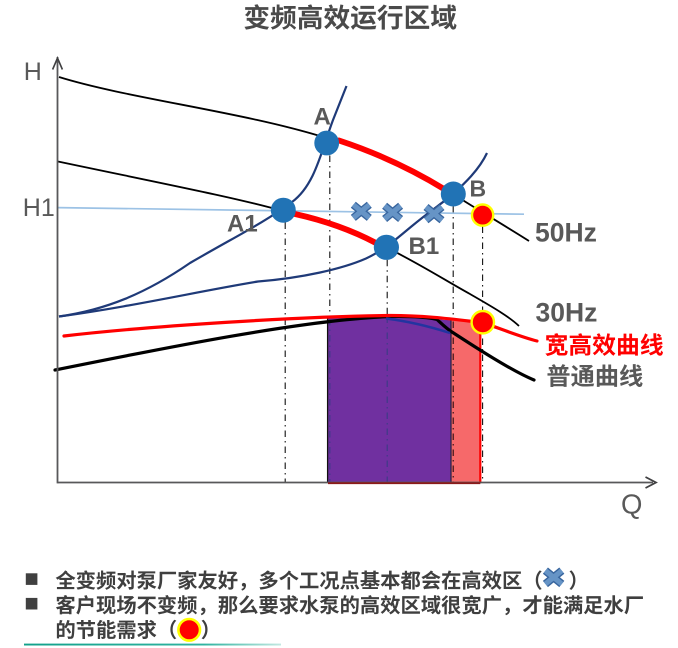 Image resolution: width=678 pixels, height=648 pixels. What do you see at coordinates (322, 117) in the screenshot?
I see `svg-text: A` at bounding box center [322, 117].